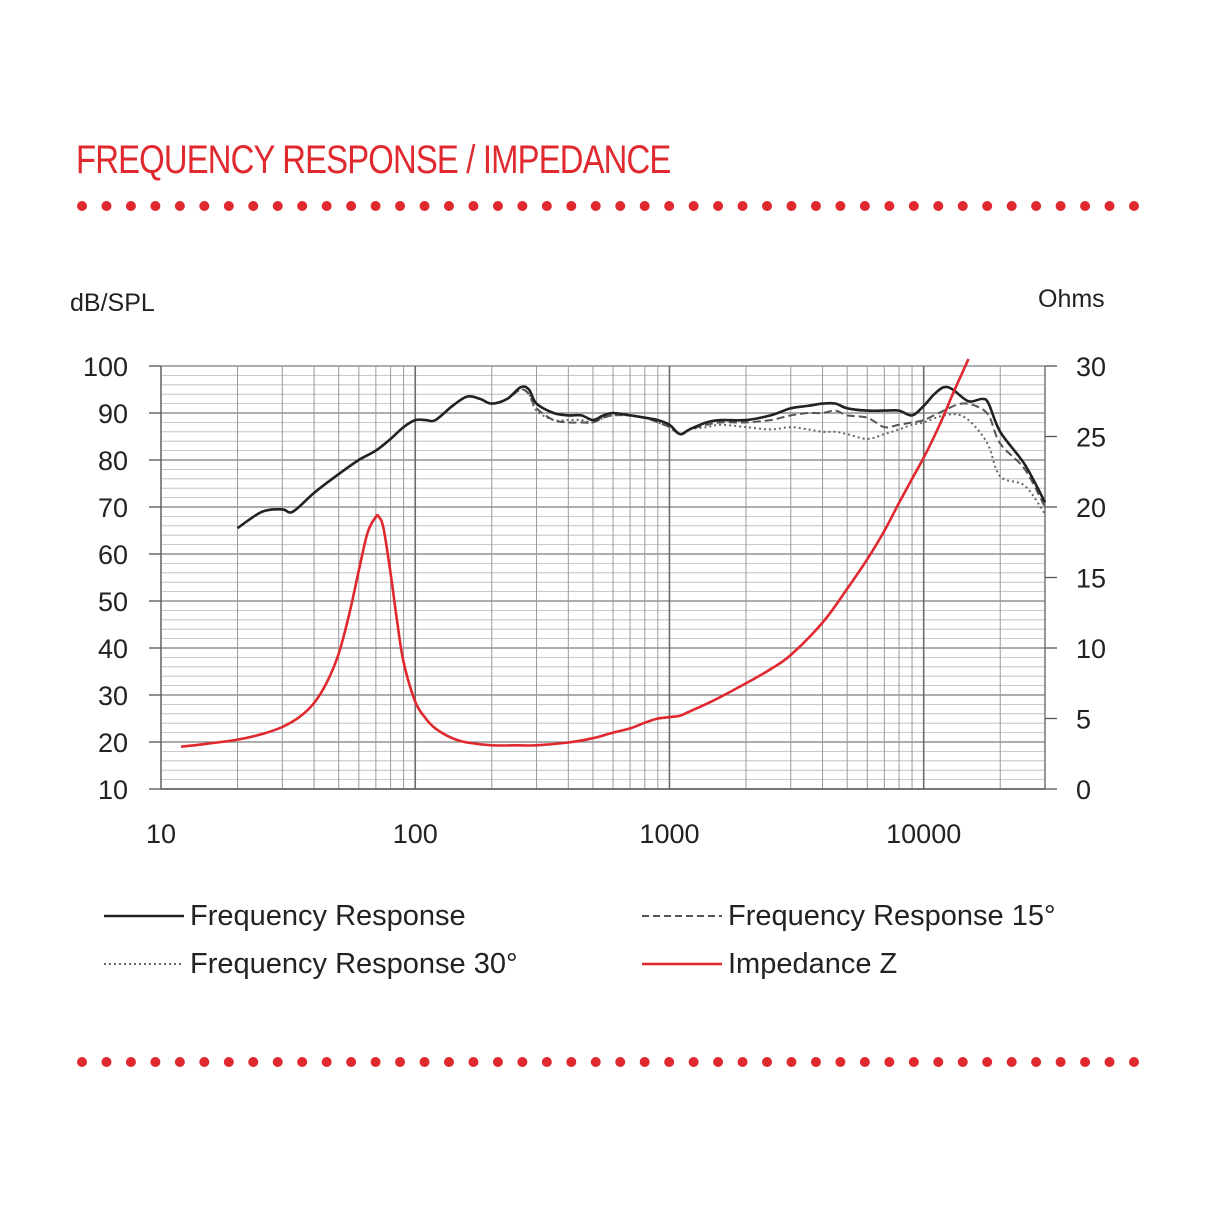 The image size is (1214, 1214). What do you see at coordinates (415, 834) in the screenshot?
I see `x-tick-label: 100` at bounding box center [415, 834].